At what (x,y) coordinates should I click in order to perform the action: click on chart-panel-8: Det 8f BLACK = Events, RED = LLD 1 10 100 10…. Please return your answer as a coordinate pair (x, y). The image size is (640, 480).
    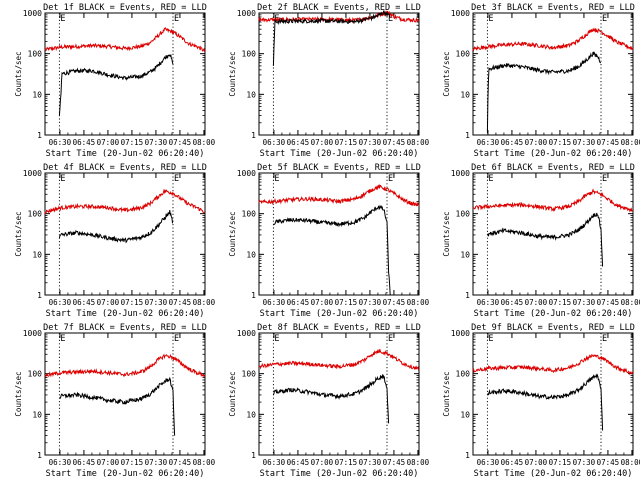
    Looking at the image, I should click on (329, 401).